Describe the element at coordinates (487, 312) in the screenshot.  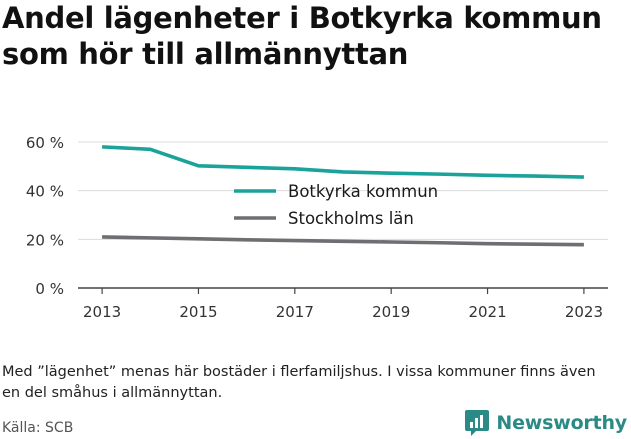
I see `x-tick-label: 2021` at that location.